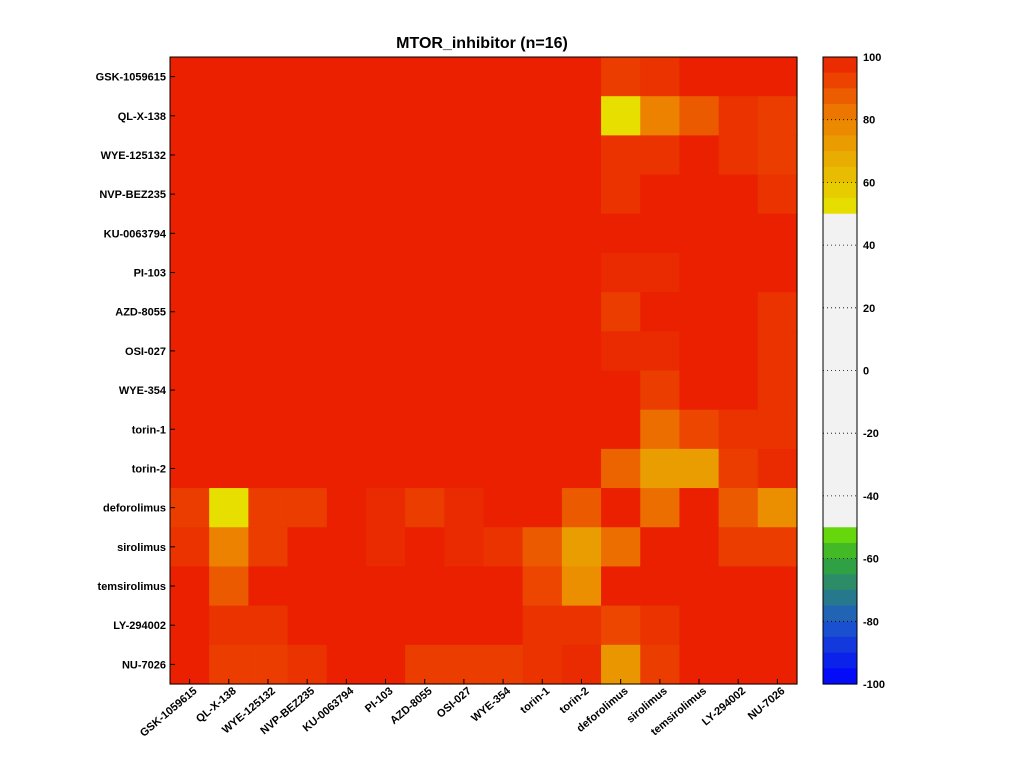 This screenshot has width=1024, height=768. Describe the element at coordinates (491, 705) in the screenshot. I see `column-label: WYE-354` at that location.